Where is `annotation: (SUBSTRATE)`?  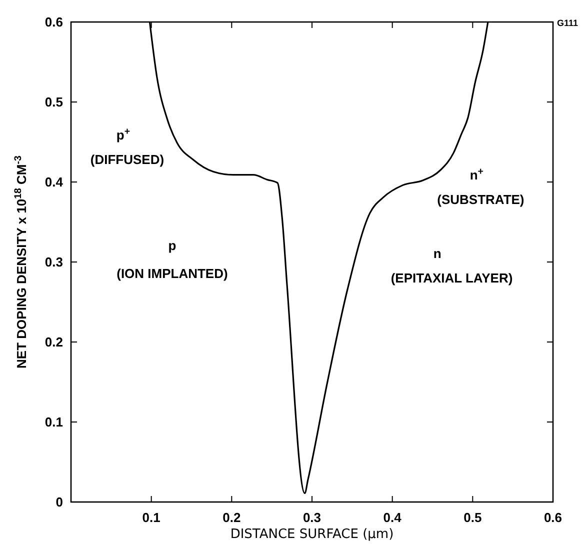
annotation: (SUBSTRATE) is located at coordinates (480, 200).